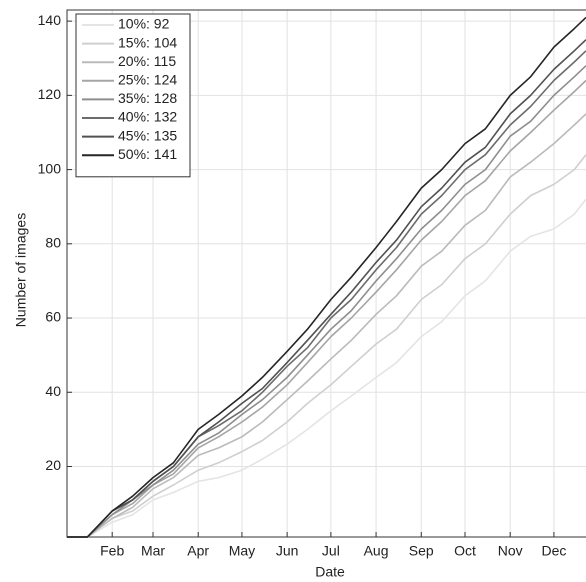  What do you see at coordinates (147, 61) in the screenshot?
I see `legend-label: 20%: 115` at bounding box center [147, 61].